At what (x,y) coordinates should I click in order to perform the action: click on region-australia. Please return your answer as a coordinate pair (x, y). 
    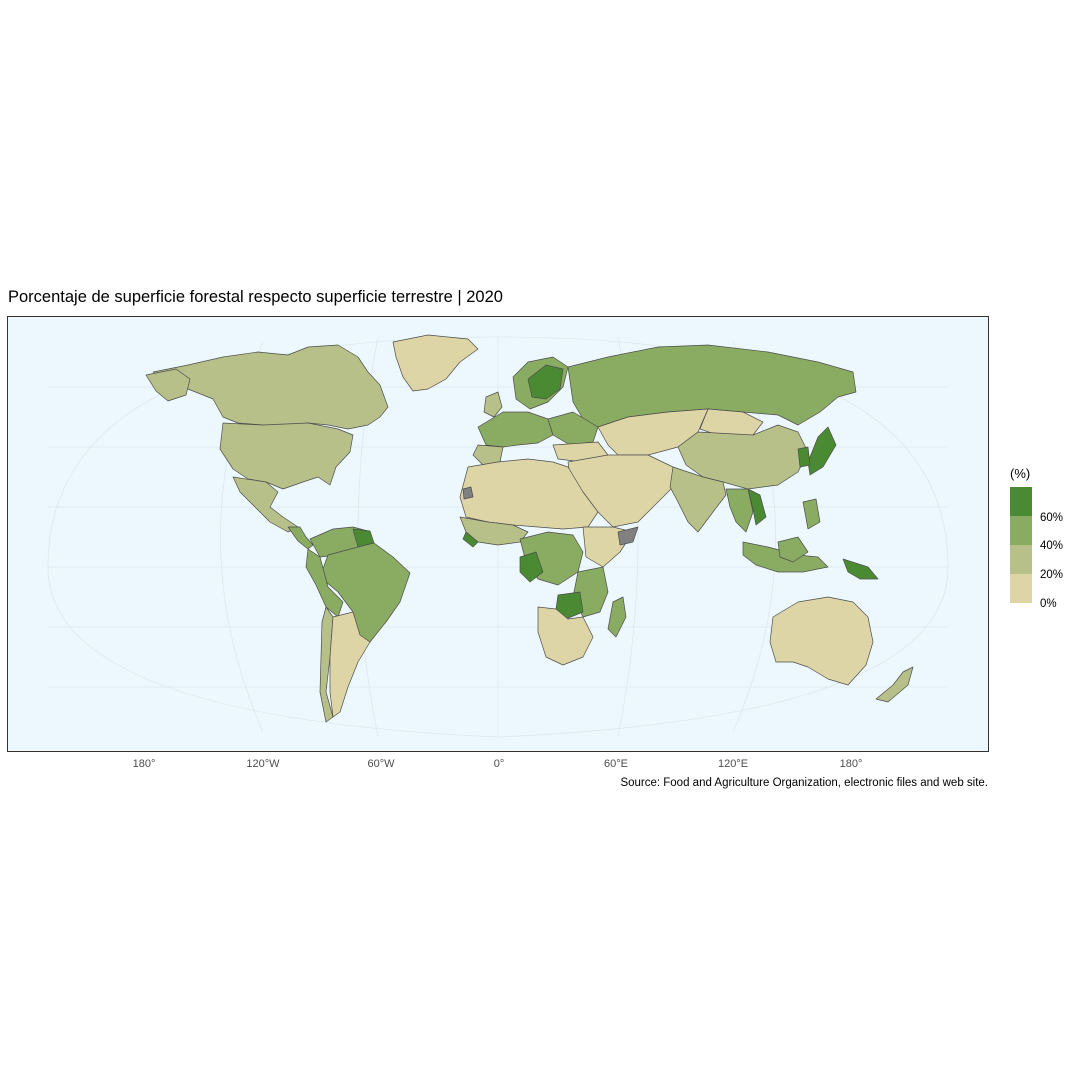
    Looking at the image, I should click on (821, 641).